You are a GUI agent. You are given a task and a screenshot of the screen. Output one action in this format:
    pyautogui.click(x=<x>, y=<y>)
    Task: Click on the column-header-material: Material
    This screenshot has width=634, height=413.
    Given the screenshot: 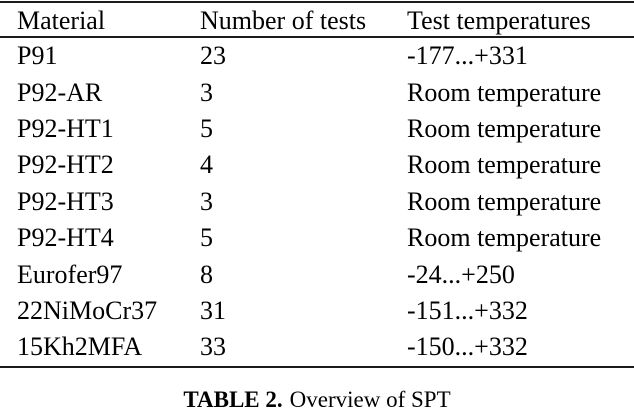 What is the action you would take?
    pyautogui.click(x=100, y=20)
    